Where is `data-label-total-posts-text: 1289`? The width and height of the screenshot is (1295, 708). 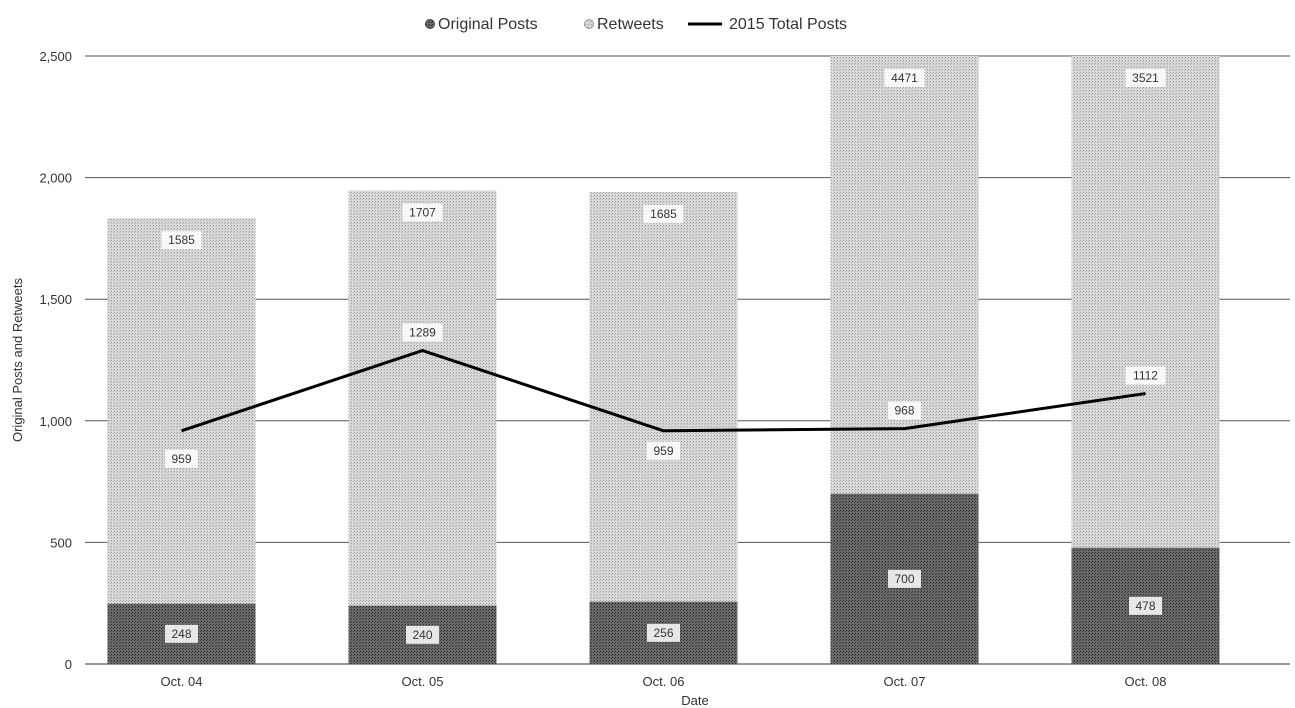 data-label-total-posts-text: 1289 is located at coordinates (422, 333).